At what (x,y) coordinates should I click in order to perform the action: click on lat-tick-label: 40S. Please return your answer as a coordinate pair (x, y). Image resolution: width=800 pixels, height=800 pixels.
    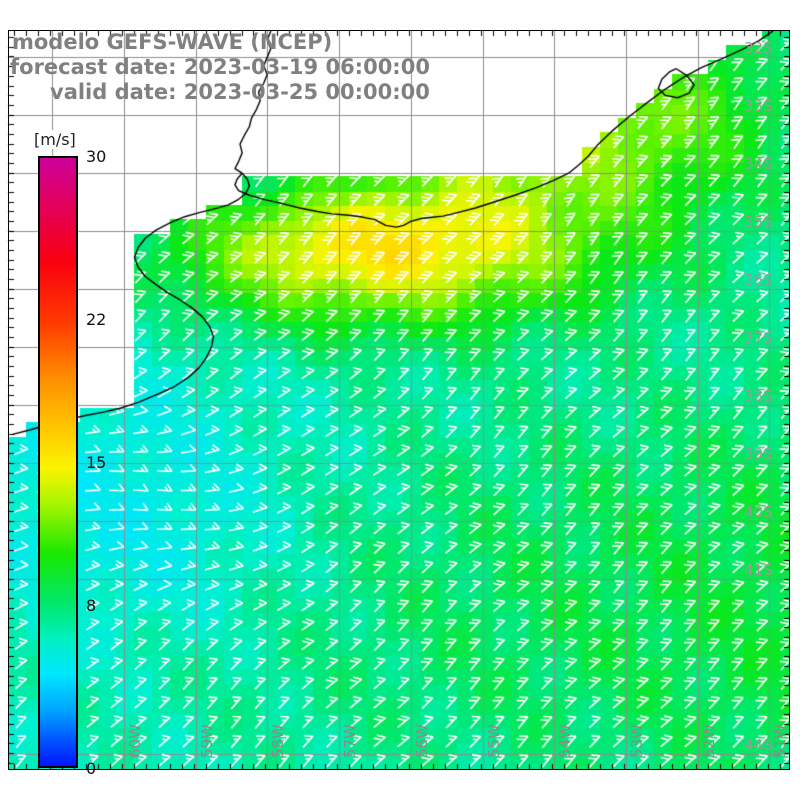
    Looking at the image, I should click on (758, 512).